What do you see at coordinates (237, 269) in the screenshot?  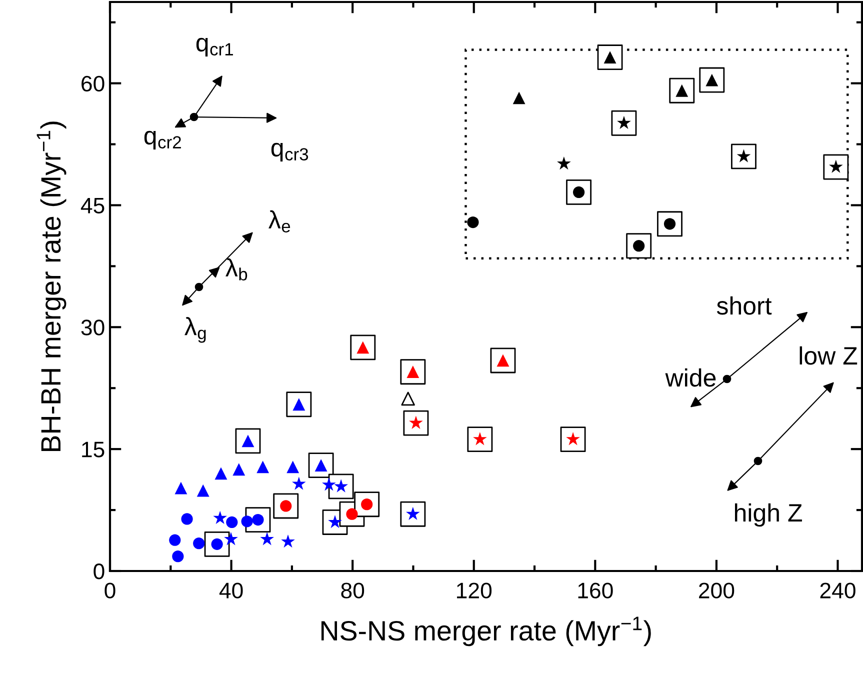 I see `annotation: λ$_{b}$` at bounding box center [237, 269].